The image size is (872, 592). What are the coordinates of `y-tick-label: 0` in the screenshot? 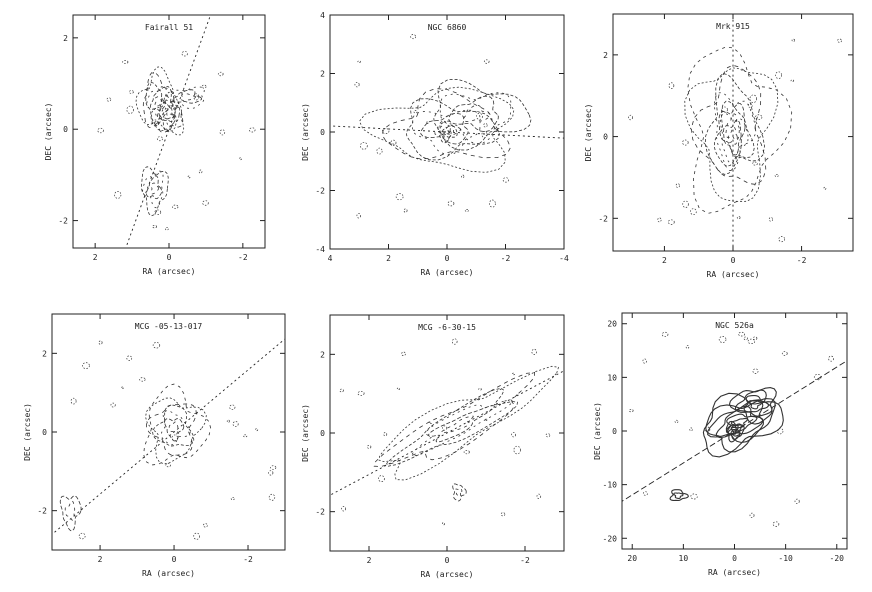 It's located at (65, 129).